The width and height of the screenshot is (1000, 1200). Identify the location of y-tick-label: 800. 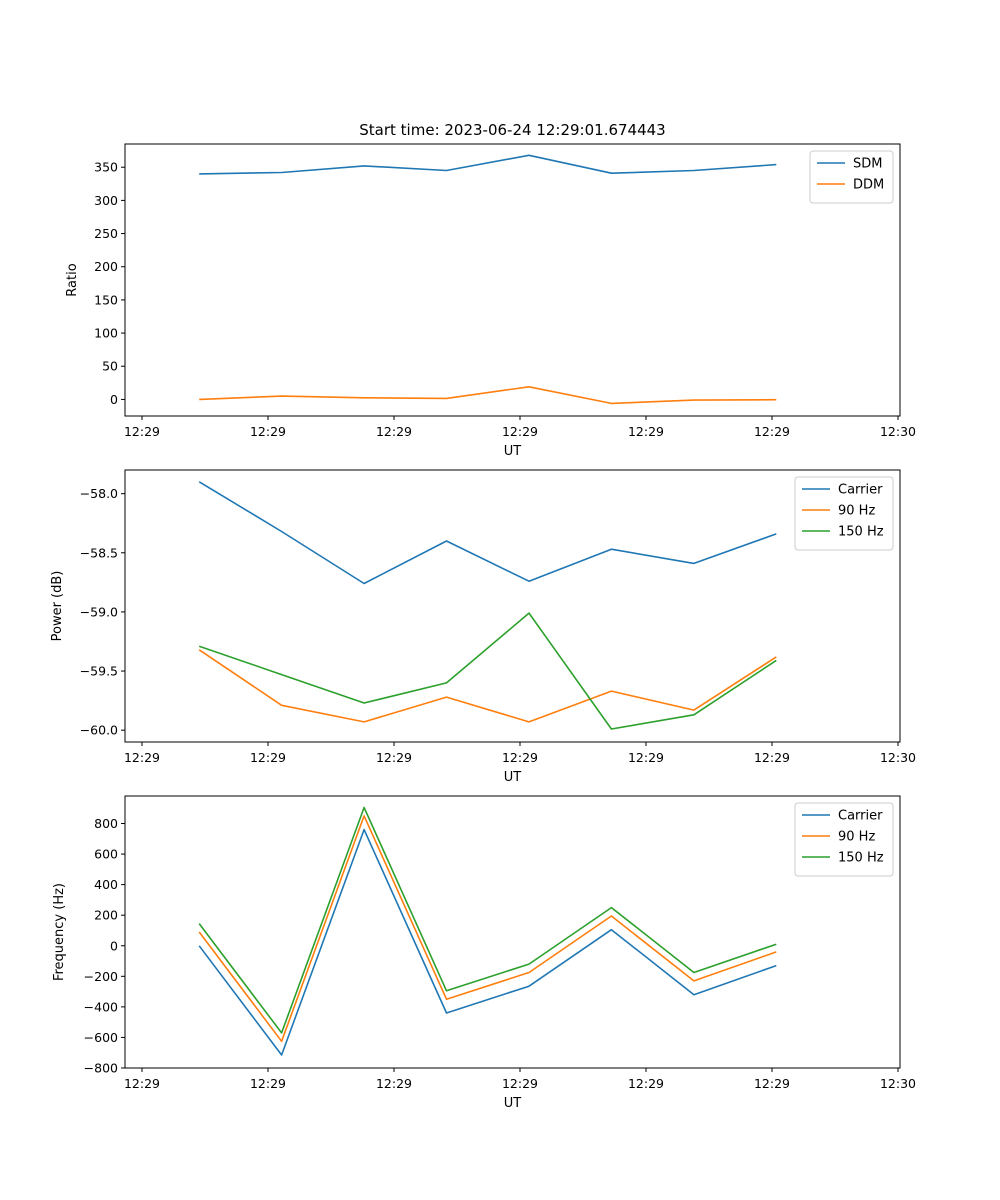
(106, 823).